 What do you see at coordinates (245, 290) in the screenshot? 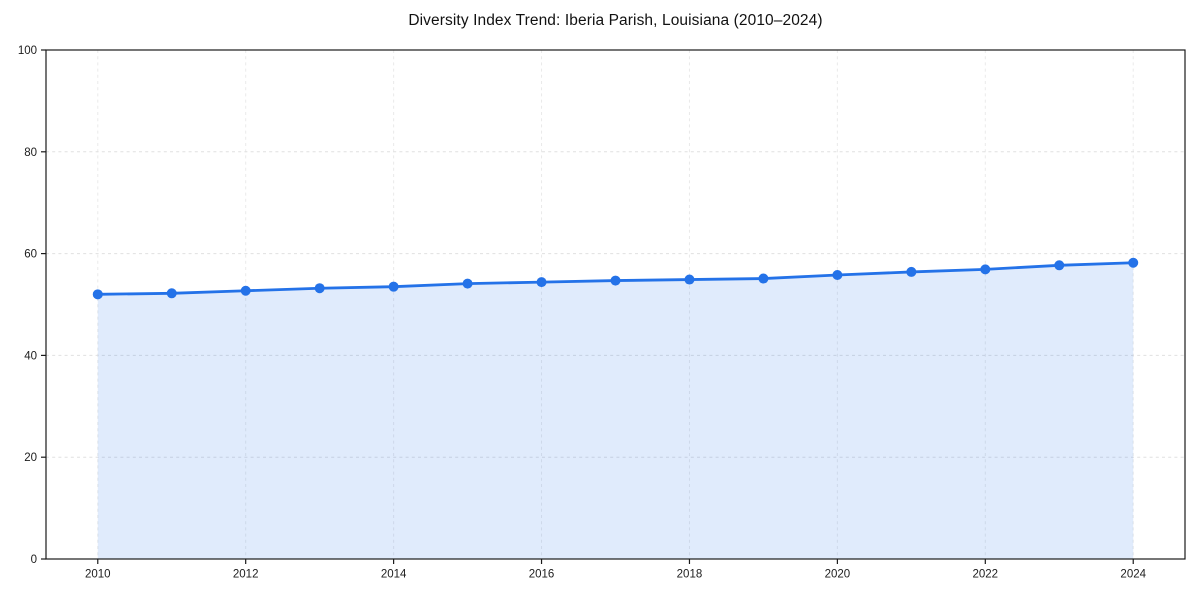
I see `data-point-2012` at bounding box center [245, 290].